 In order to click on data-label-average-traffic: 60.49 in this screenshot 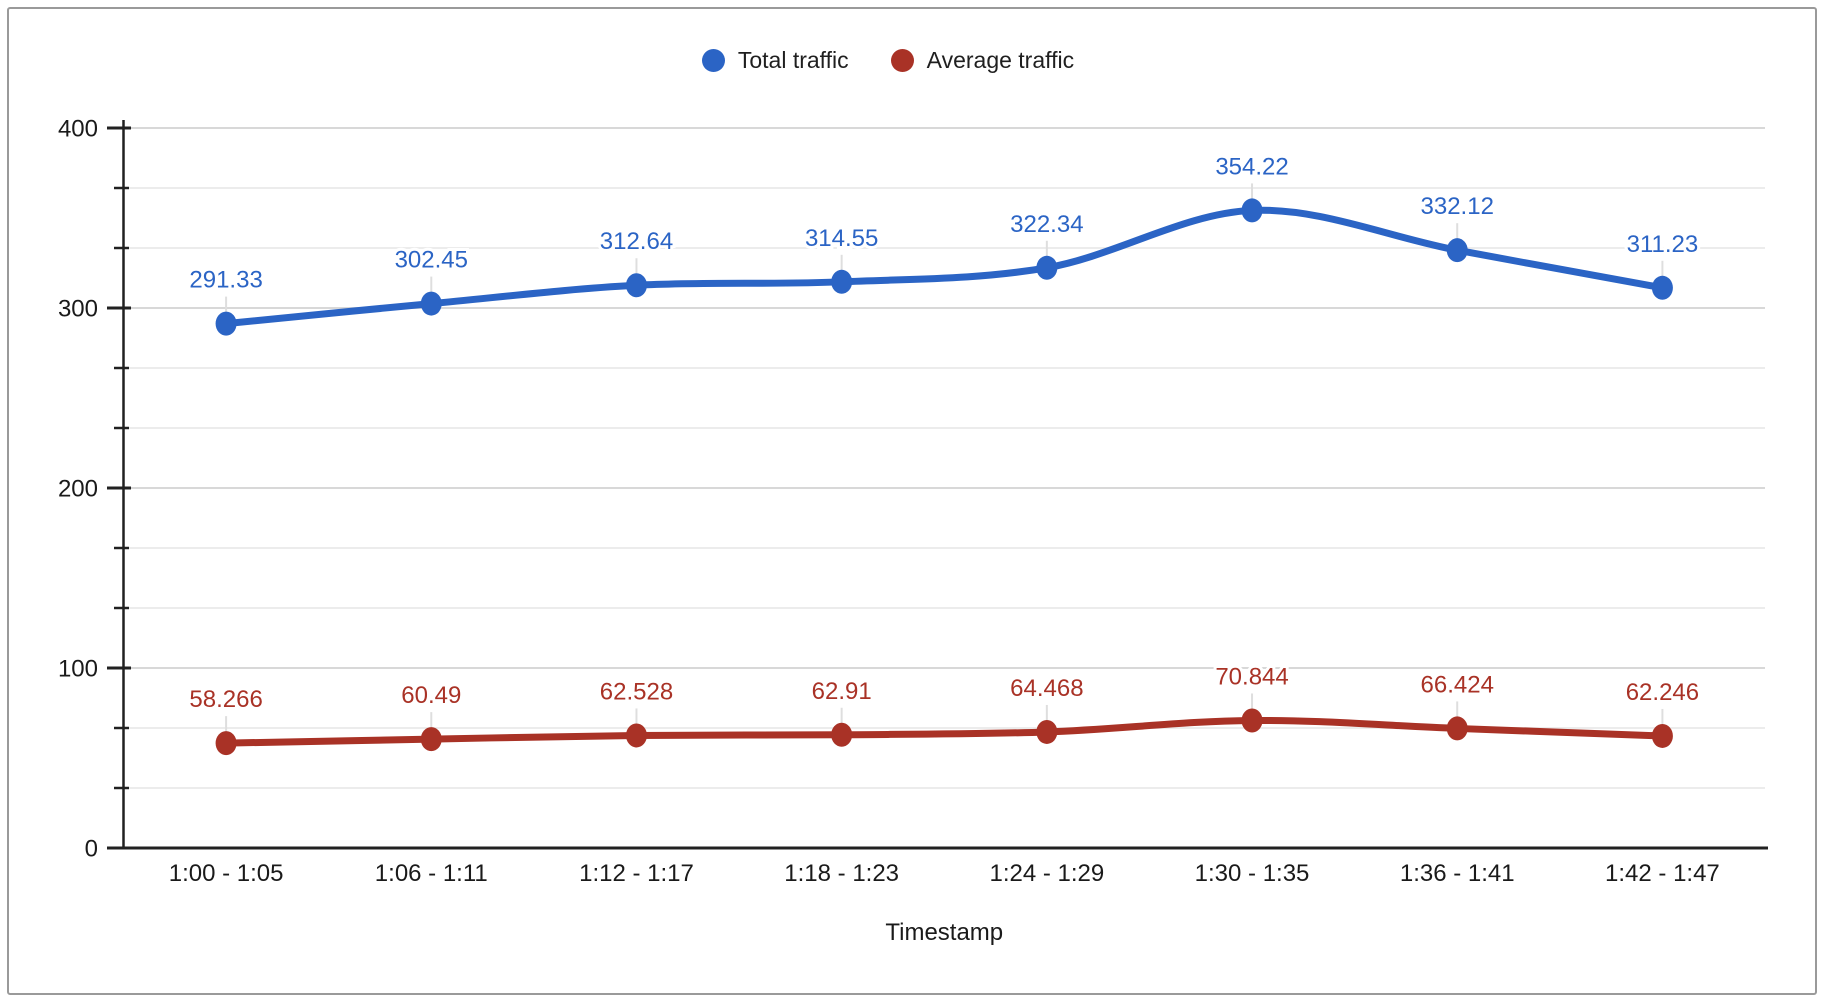, I will do `click(431, 695)`.